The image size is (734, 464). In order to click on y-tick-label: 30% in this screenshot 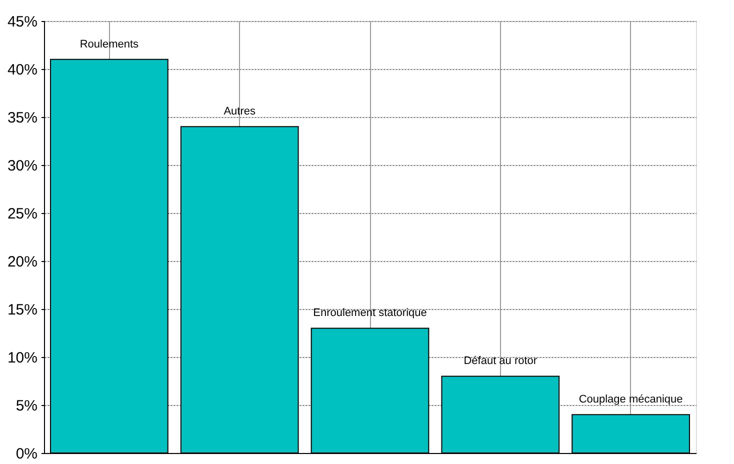, I will do `click(22, 166)`.